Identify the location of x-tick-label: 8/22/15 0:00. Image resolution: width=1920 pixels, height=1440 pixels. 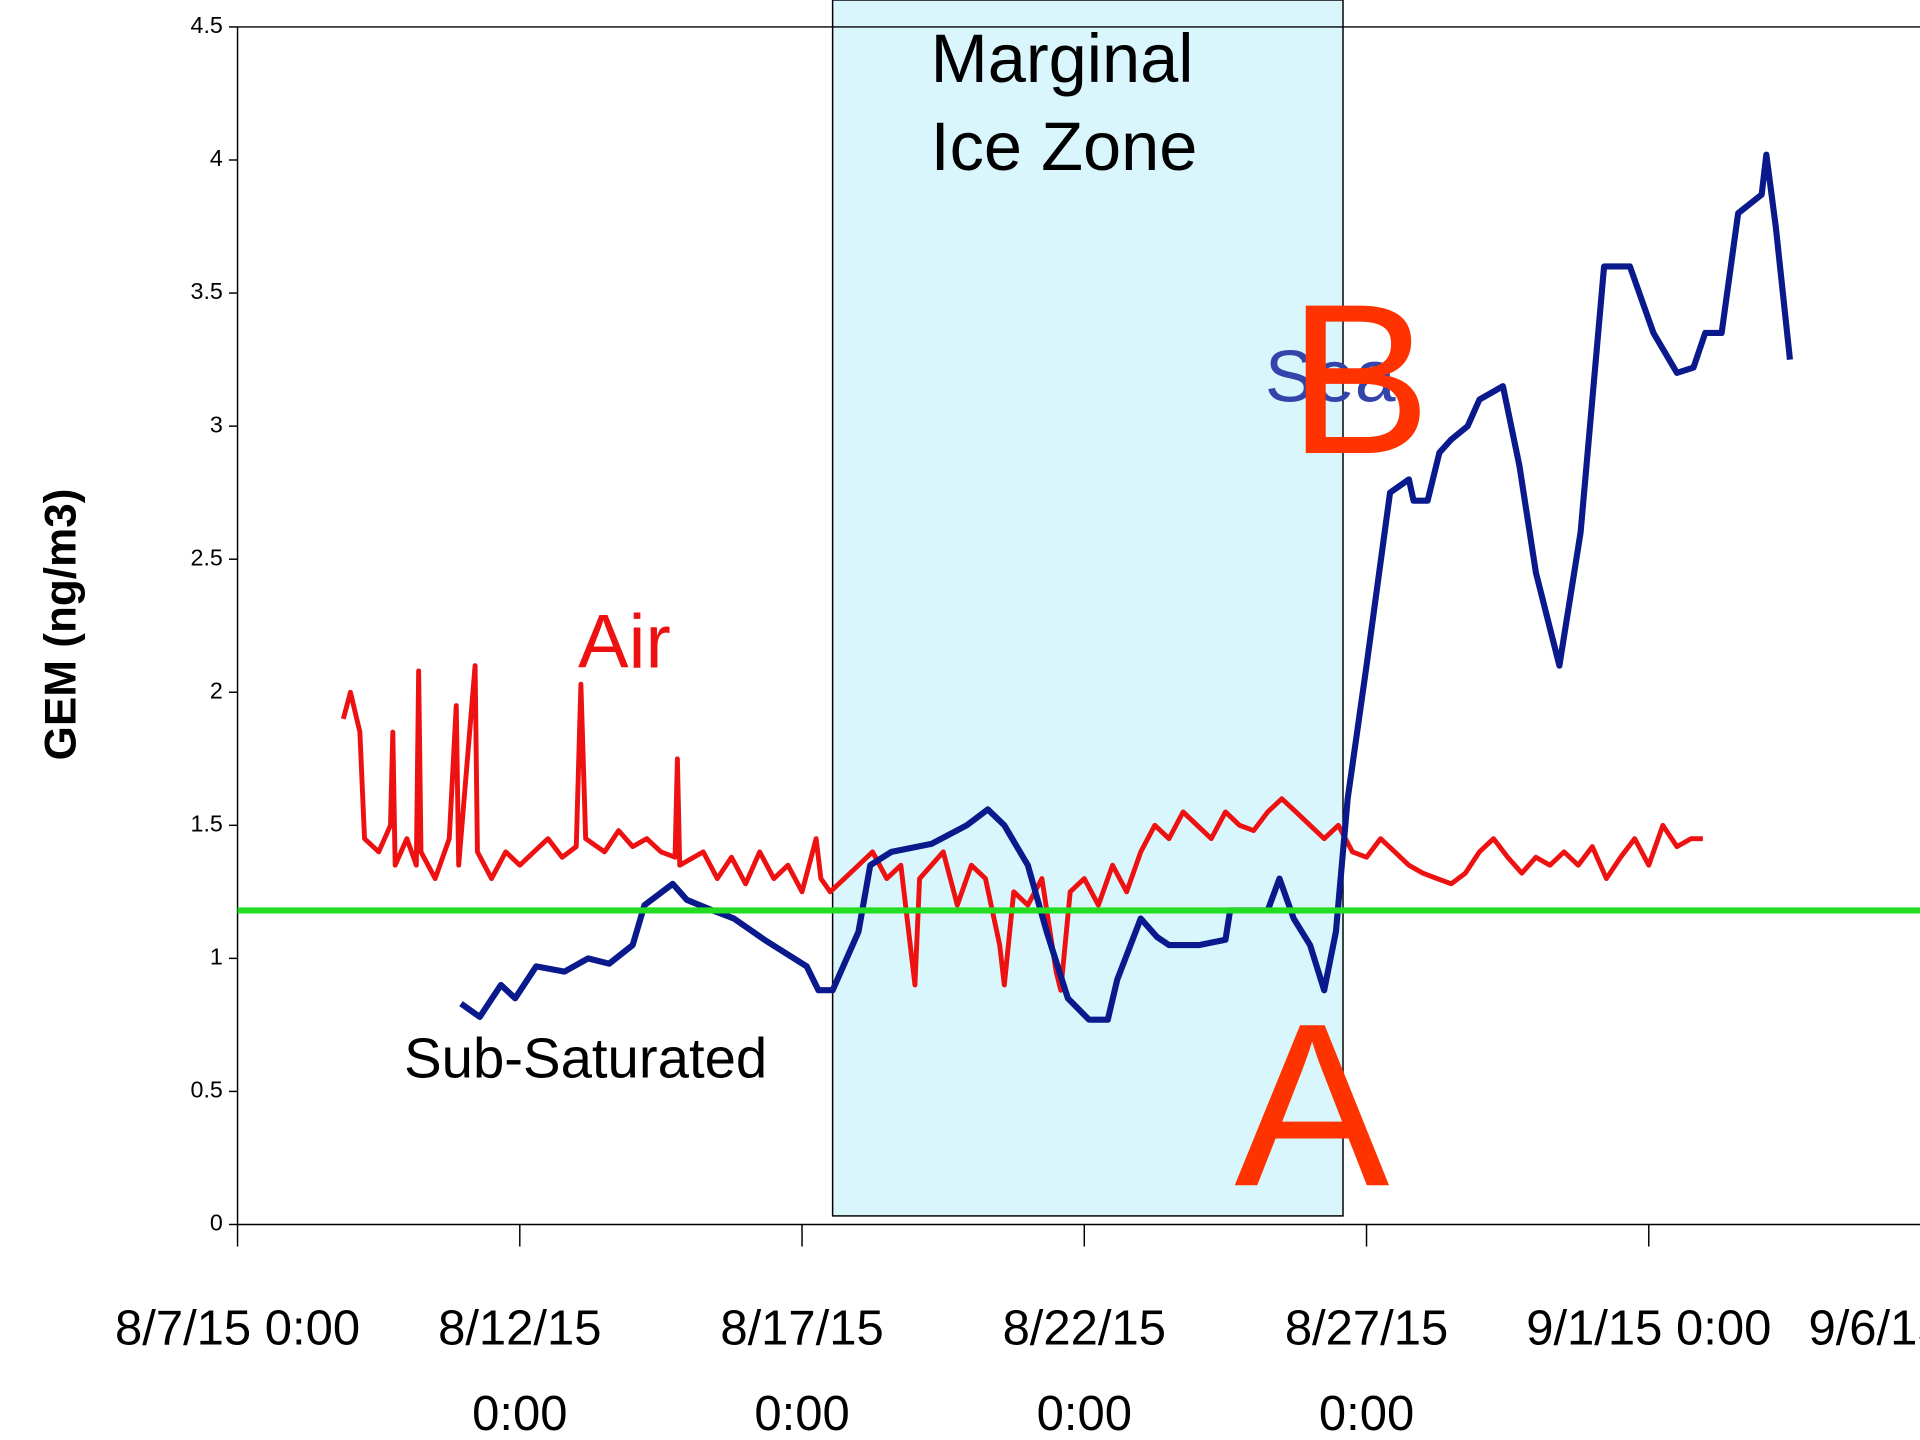
(1084, 1370).